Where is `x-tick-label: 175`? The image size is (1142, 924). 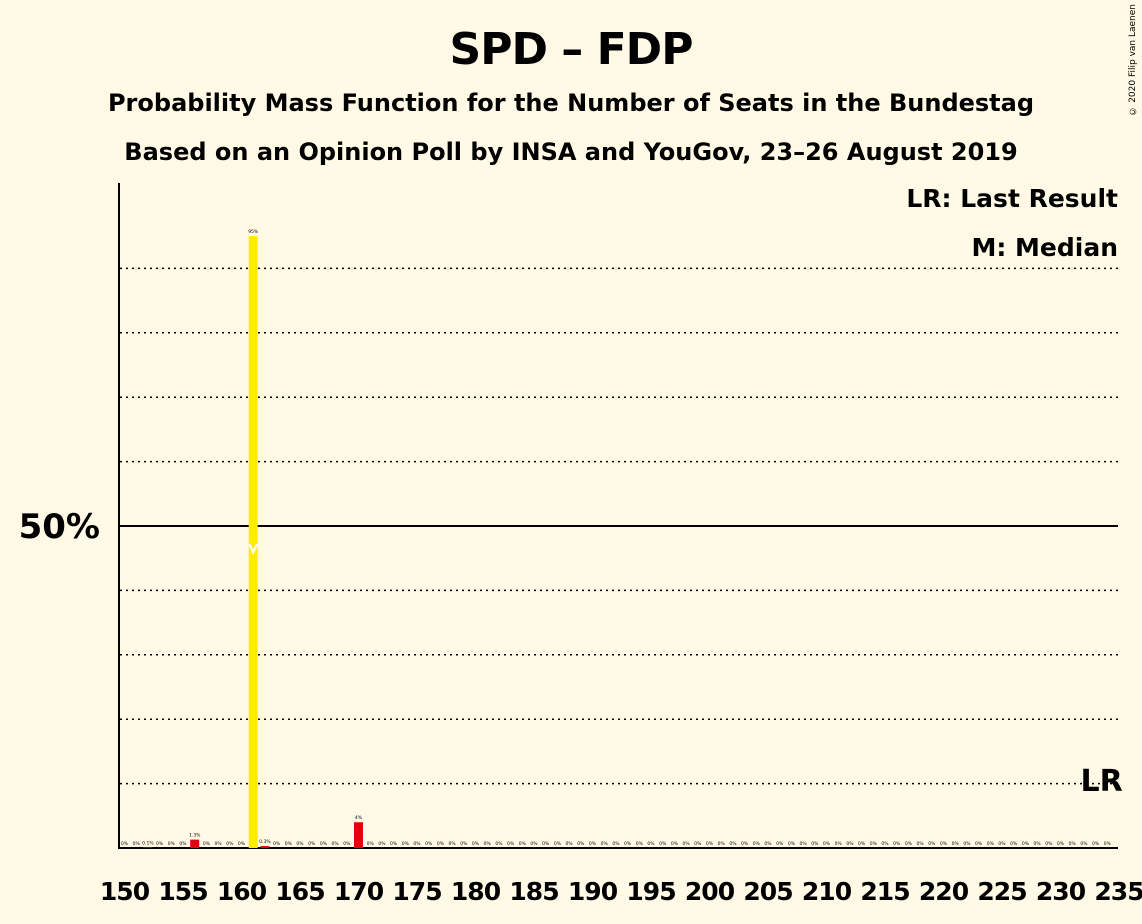
x-tick-label: 175 is located at coordinates (416, 891).